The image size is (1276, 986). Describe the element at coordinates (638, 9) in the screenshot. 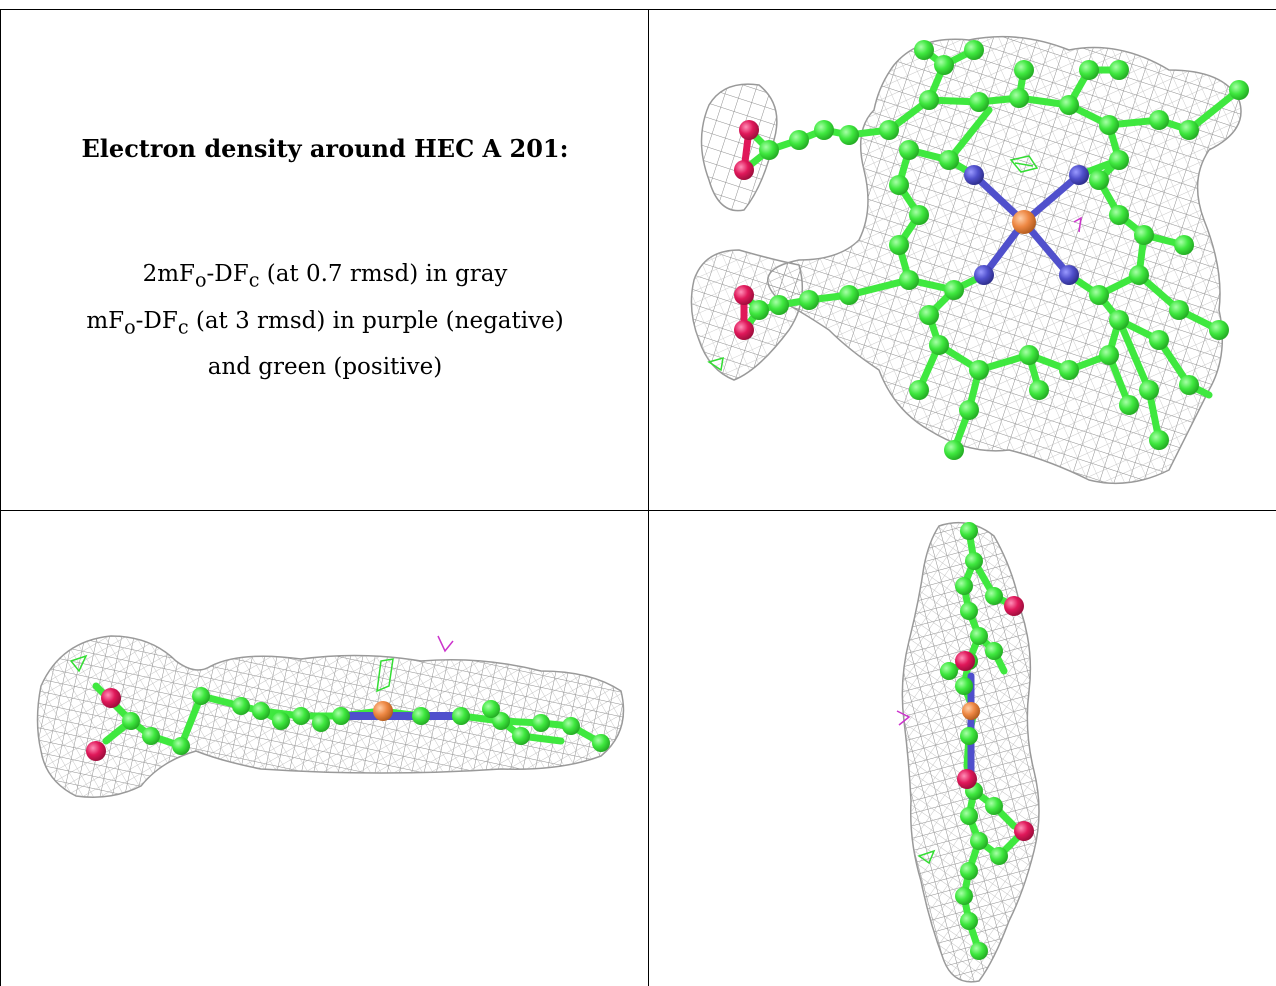

I see `table-border-top` at that location.